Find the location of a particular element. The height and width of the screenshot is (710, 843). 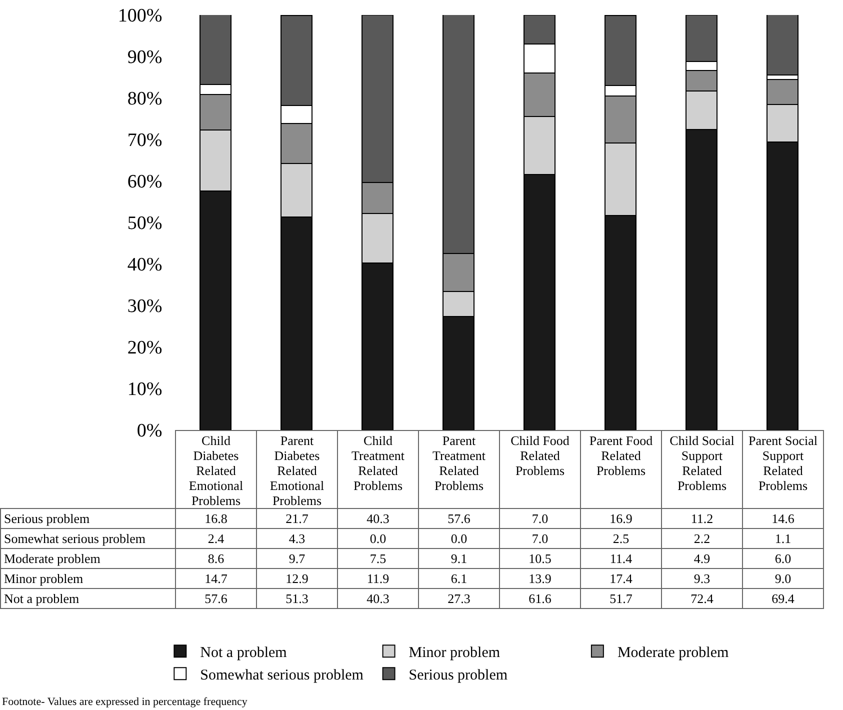

text: Minor problem is located at coordinates (44, 578).